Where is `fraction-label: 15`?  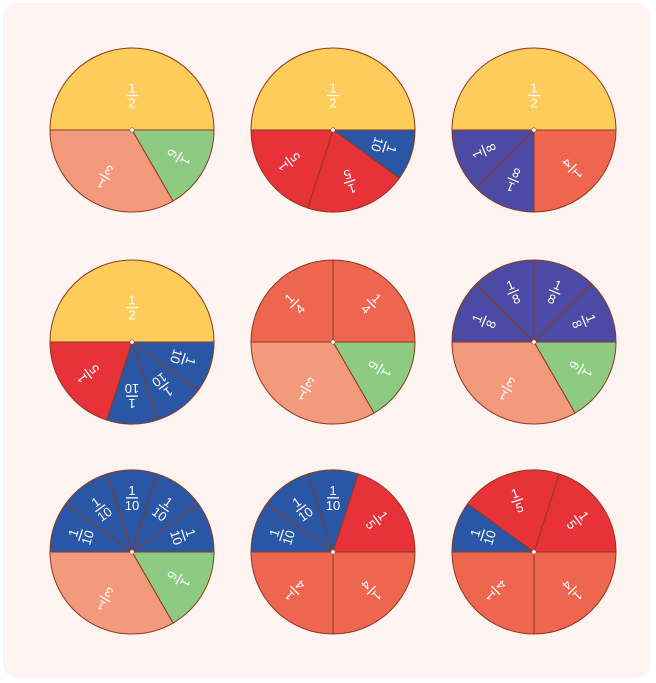 fraction-label: 15 is located at coordinates (517, 500).